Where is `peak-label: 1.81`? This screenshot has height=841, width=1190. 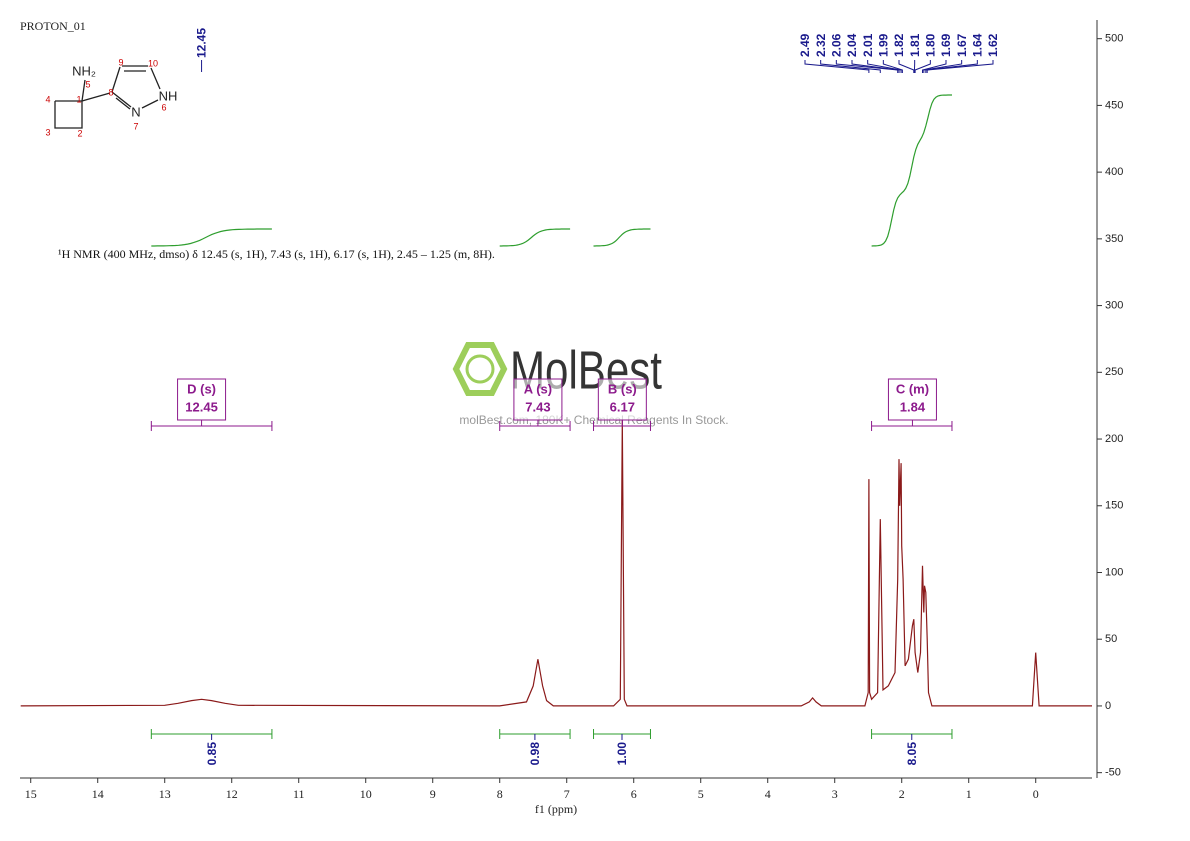
peak-label: 1.81 is located at coordinates (915, 45).